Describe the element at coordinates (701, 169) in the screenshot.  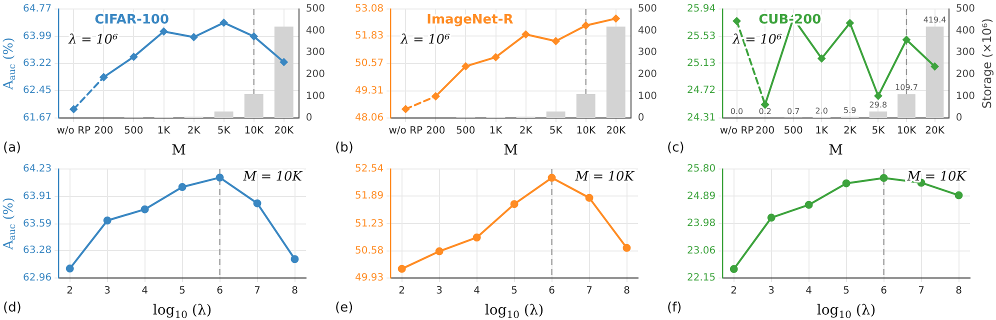
I see `y-tick-label: 25.80` at that location.